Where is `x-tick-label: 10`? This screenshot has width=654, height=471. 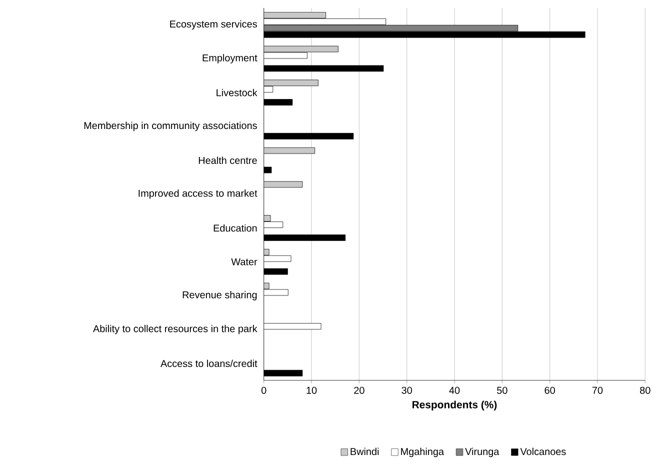
x-tick-label: 10 is located at coordinates (311, 390).